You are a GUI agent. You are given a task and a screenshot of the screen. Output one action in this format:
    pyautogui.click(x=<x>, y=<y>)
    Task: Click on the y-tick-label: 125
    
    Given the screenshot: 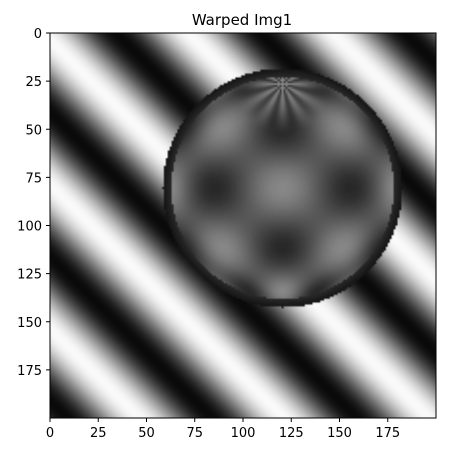 What is the action you would take?
    pyautogui.click(x=29, y=275)
    